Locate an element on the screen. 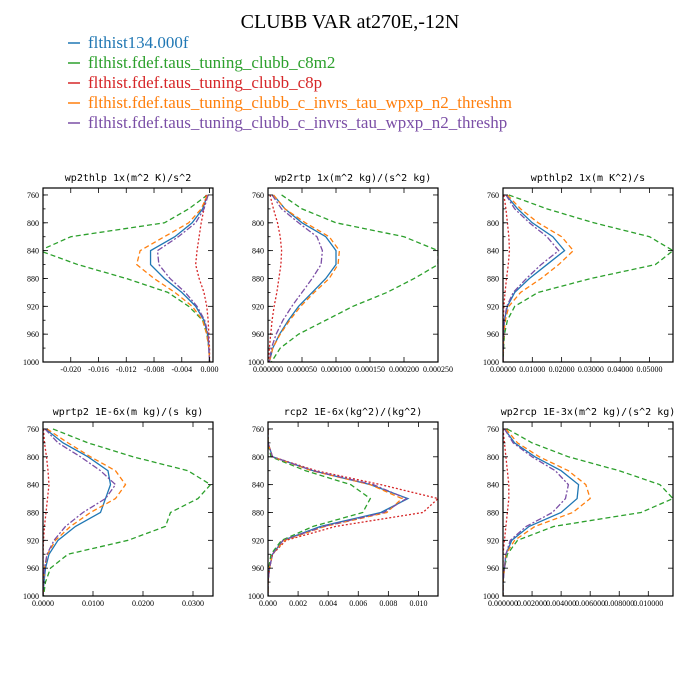 Image resolution: width=700 pixels, height=700 pixels. x-tick-label: 0.004000 is located at coordinates (561, 603).